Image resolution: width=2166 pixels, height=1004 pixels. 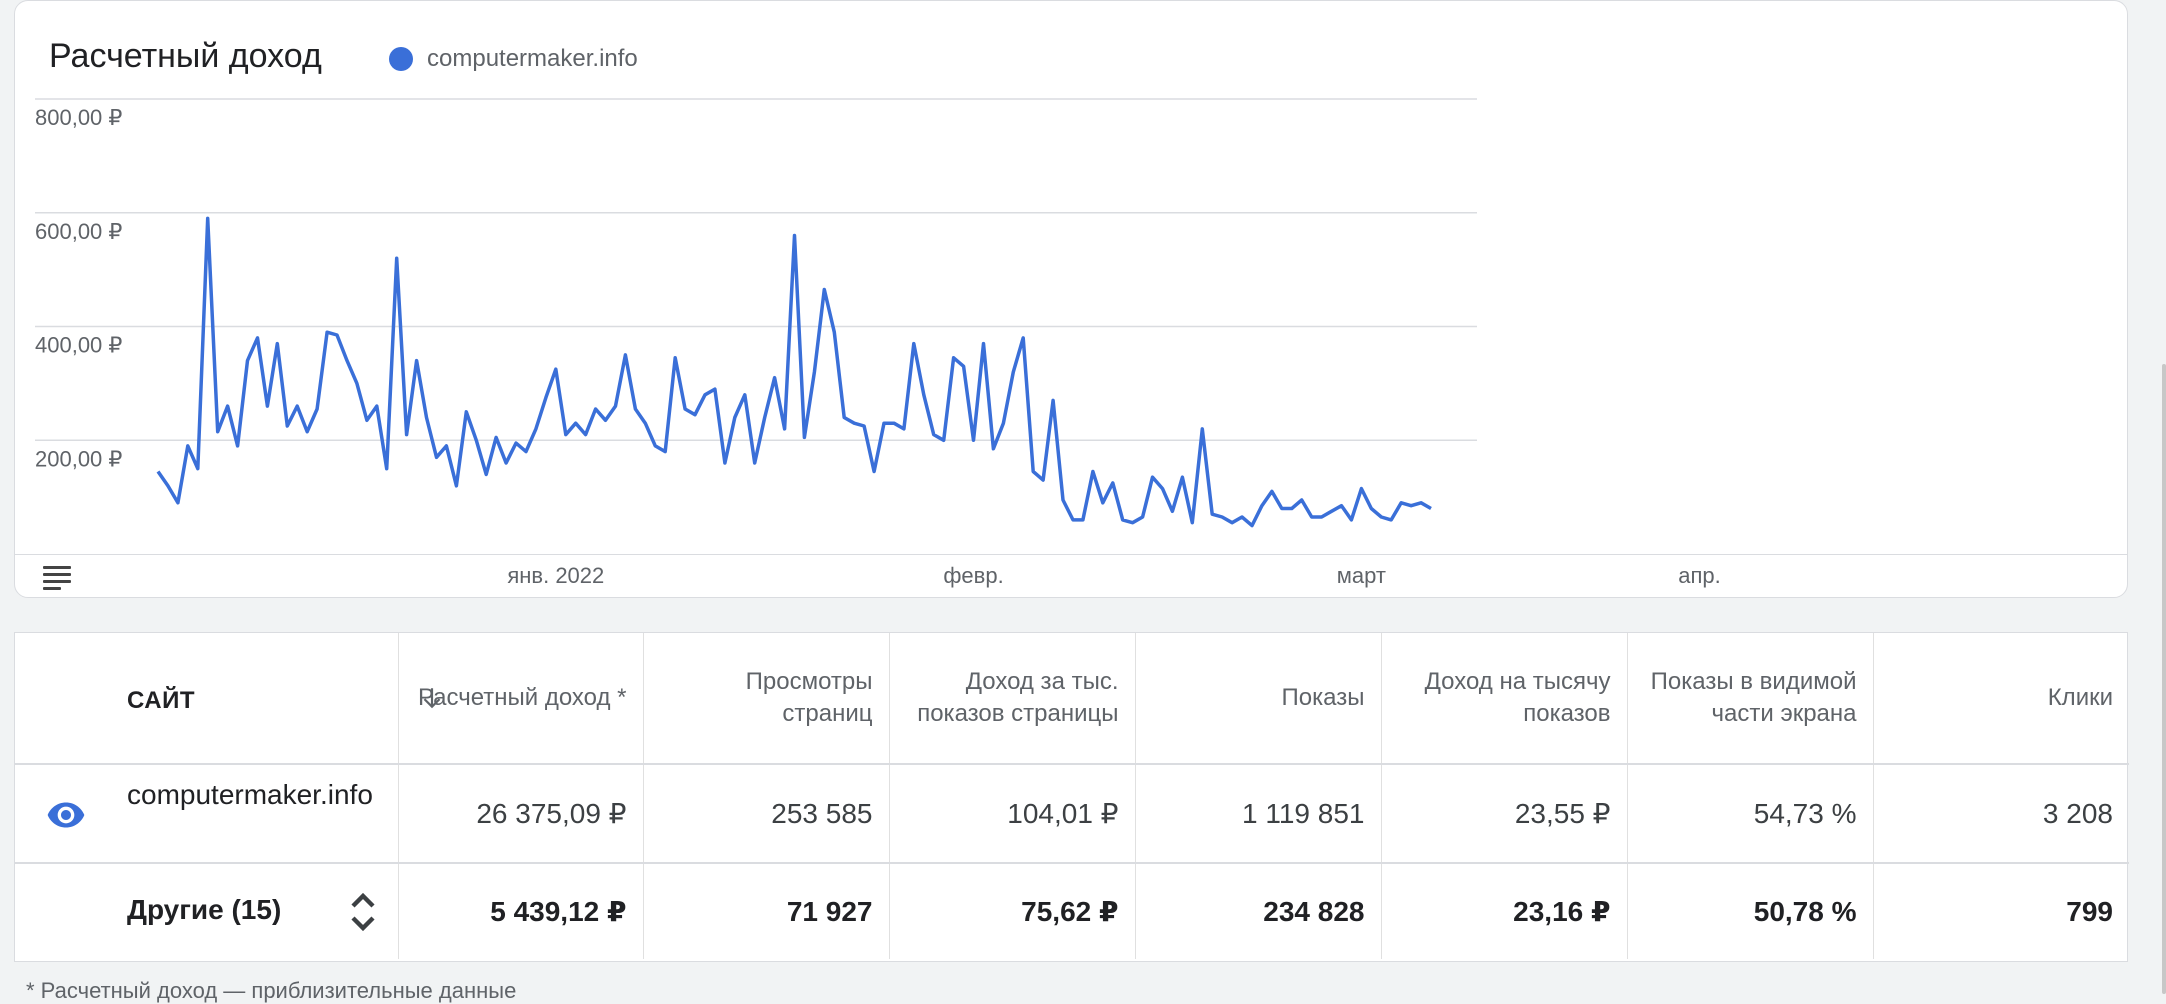 What do you see at coordinates (1018, 697) in the screenshot?
I see `page-rpm-header-label: Доход за тыс. показов страницы` at bounding box center [1018, 697].